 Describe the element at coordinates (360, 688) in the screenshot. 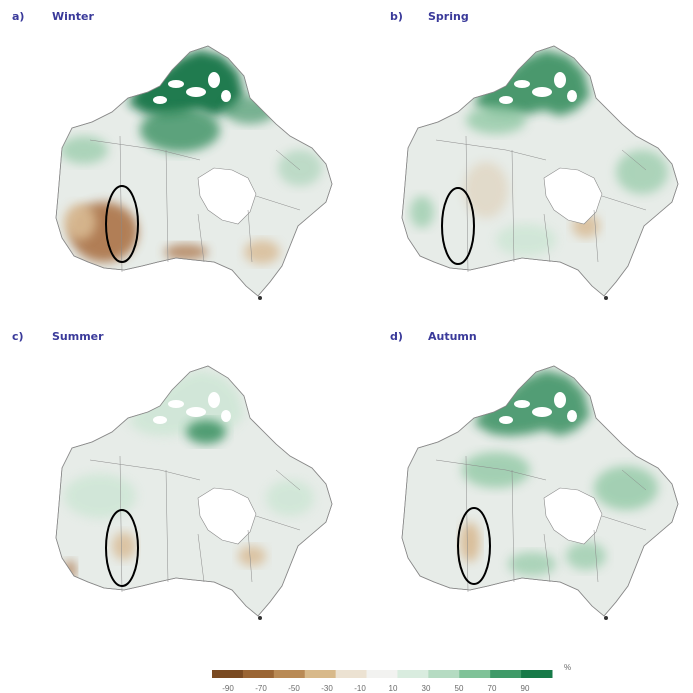

I see `colorbar-tick-label: -10` at that location.